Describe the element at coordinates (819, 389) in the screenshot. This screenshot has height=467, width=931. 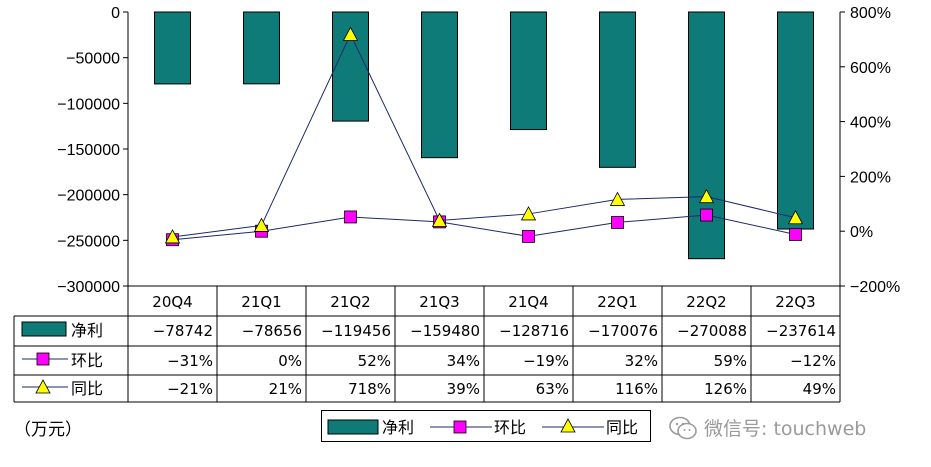
I see `cell-同比-22Q3: 49%` at that location.